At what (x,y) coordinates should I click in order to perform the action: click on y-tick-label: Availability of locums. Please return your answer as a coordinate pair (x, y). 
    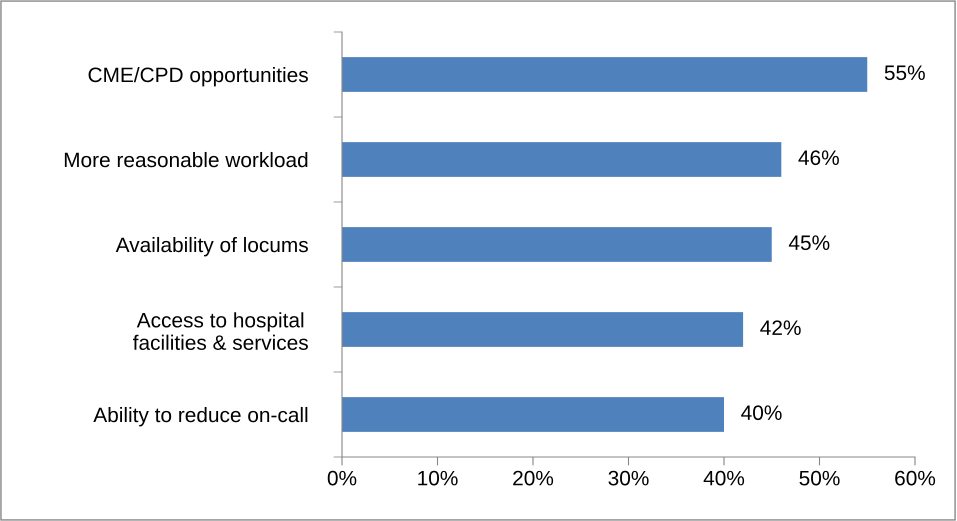
    Looking at the image, I should click on (212, 246).